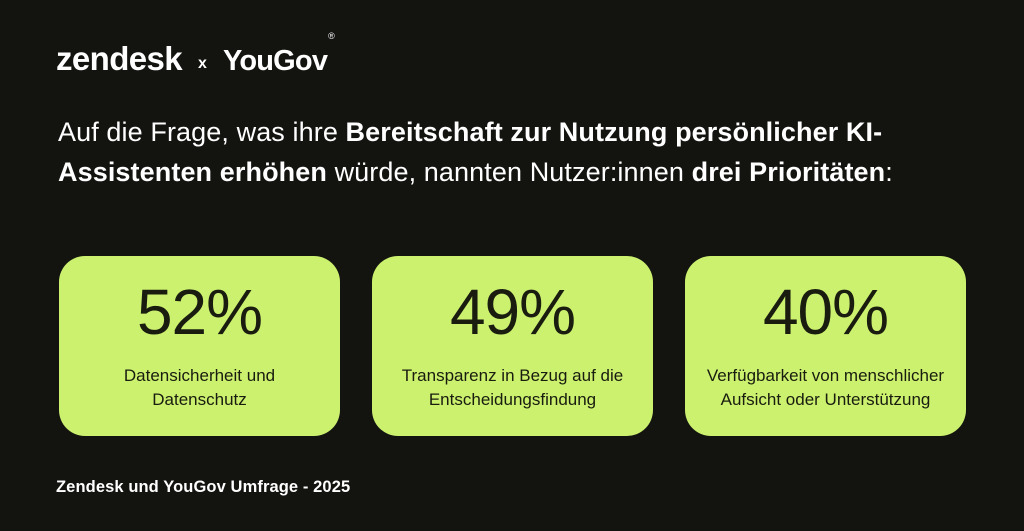 This screenshot has width=1024, height=531. What do you see at coordinates (331, 36) in the screenshot?
I see `registered-trademark-icon: ®` at bounding box center [331, 36].